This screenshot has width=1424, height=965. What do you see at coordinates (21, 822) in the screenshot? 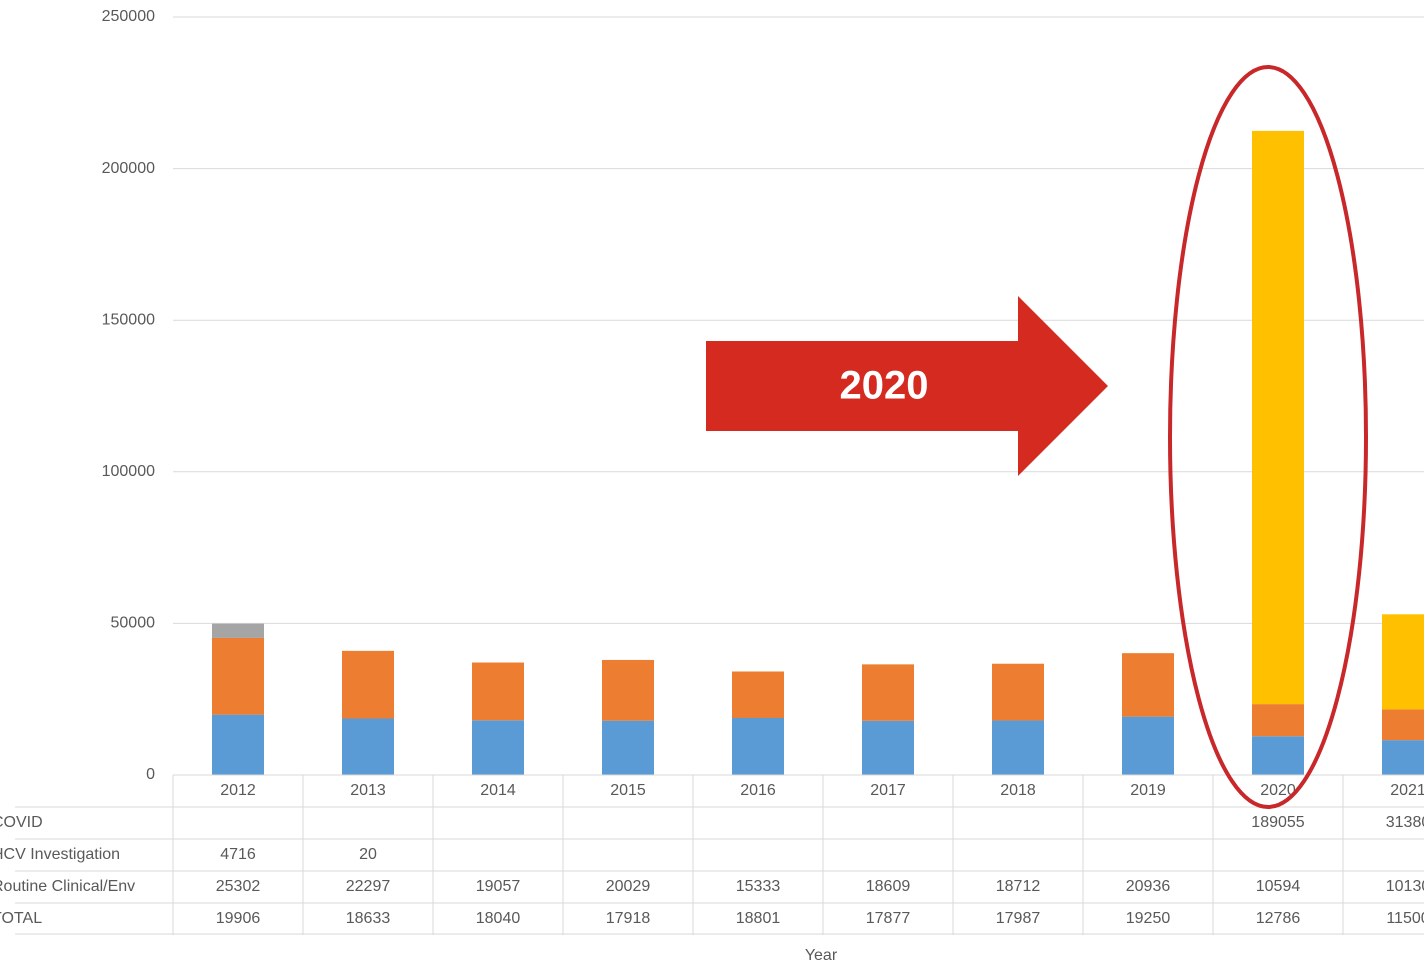
I see `legend-label: COVID` at bounding box center [21, 822].